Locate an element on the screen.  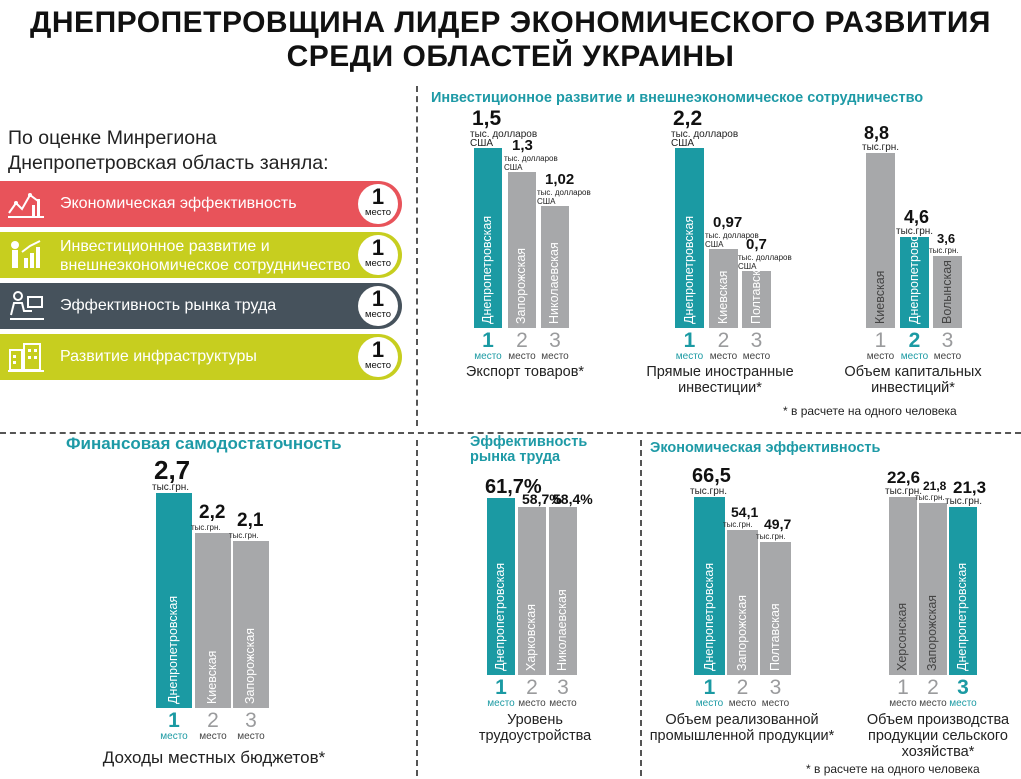
value-label: 4,6 is located at coordinates (917, 217).